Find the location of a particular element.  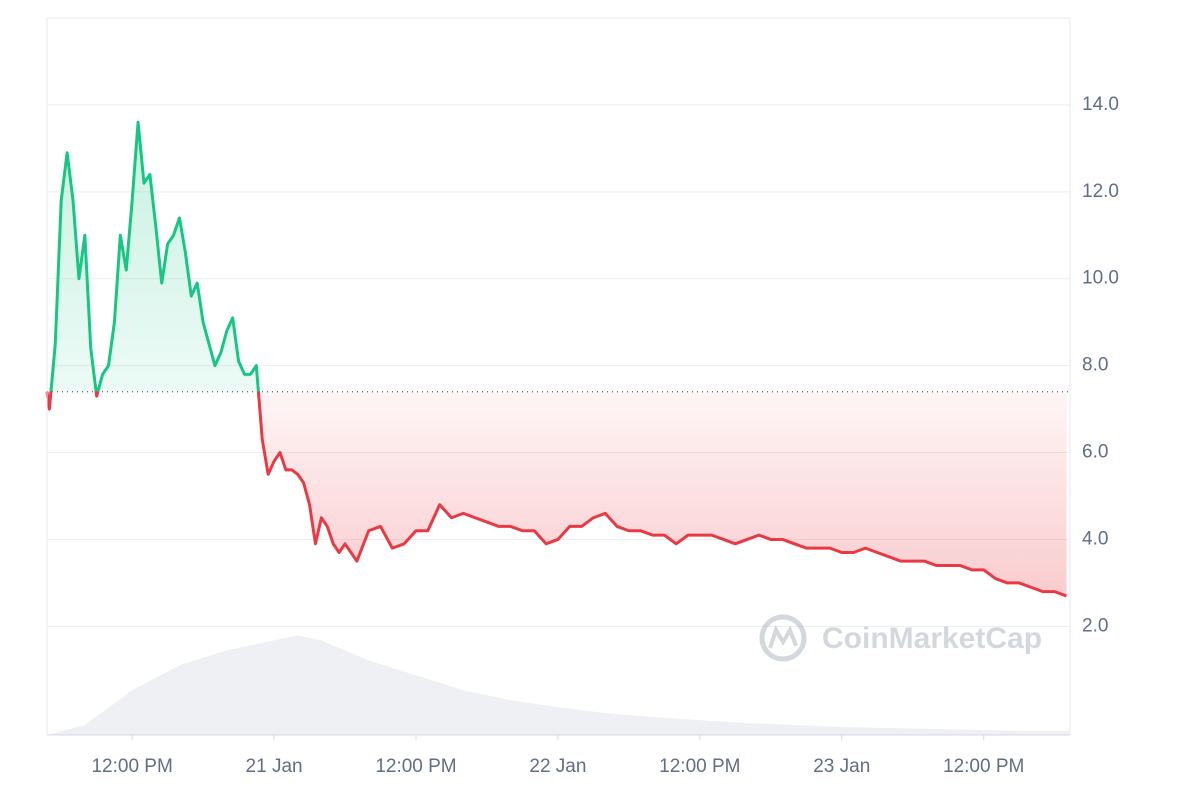

volume-layer is located at coordinates (558, 685).